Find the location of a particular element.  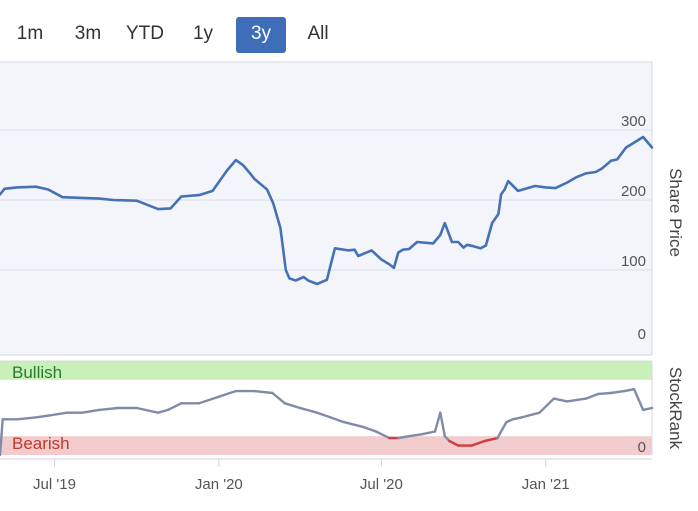

range-ytd-button: YTD is located at coordinates (145, 33).